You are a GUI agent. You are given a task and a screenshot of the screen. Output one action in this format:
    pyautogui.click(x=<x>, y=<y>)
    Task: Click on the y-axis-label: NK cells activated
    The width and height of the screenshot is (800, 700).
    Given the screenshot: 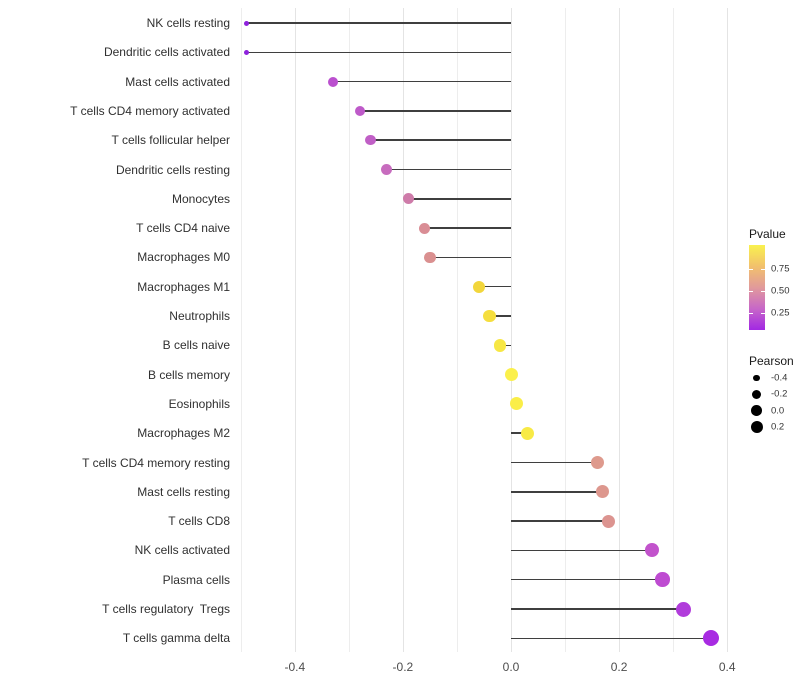 What is the action you would take?
    pyautogui.click(x=182, y=550)
    